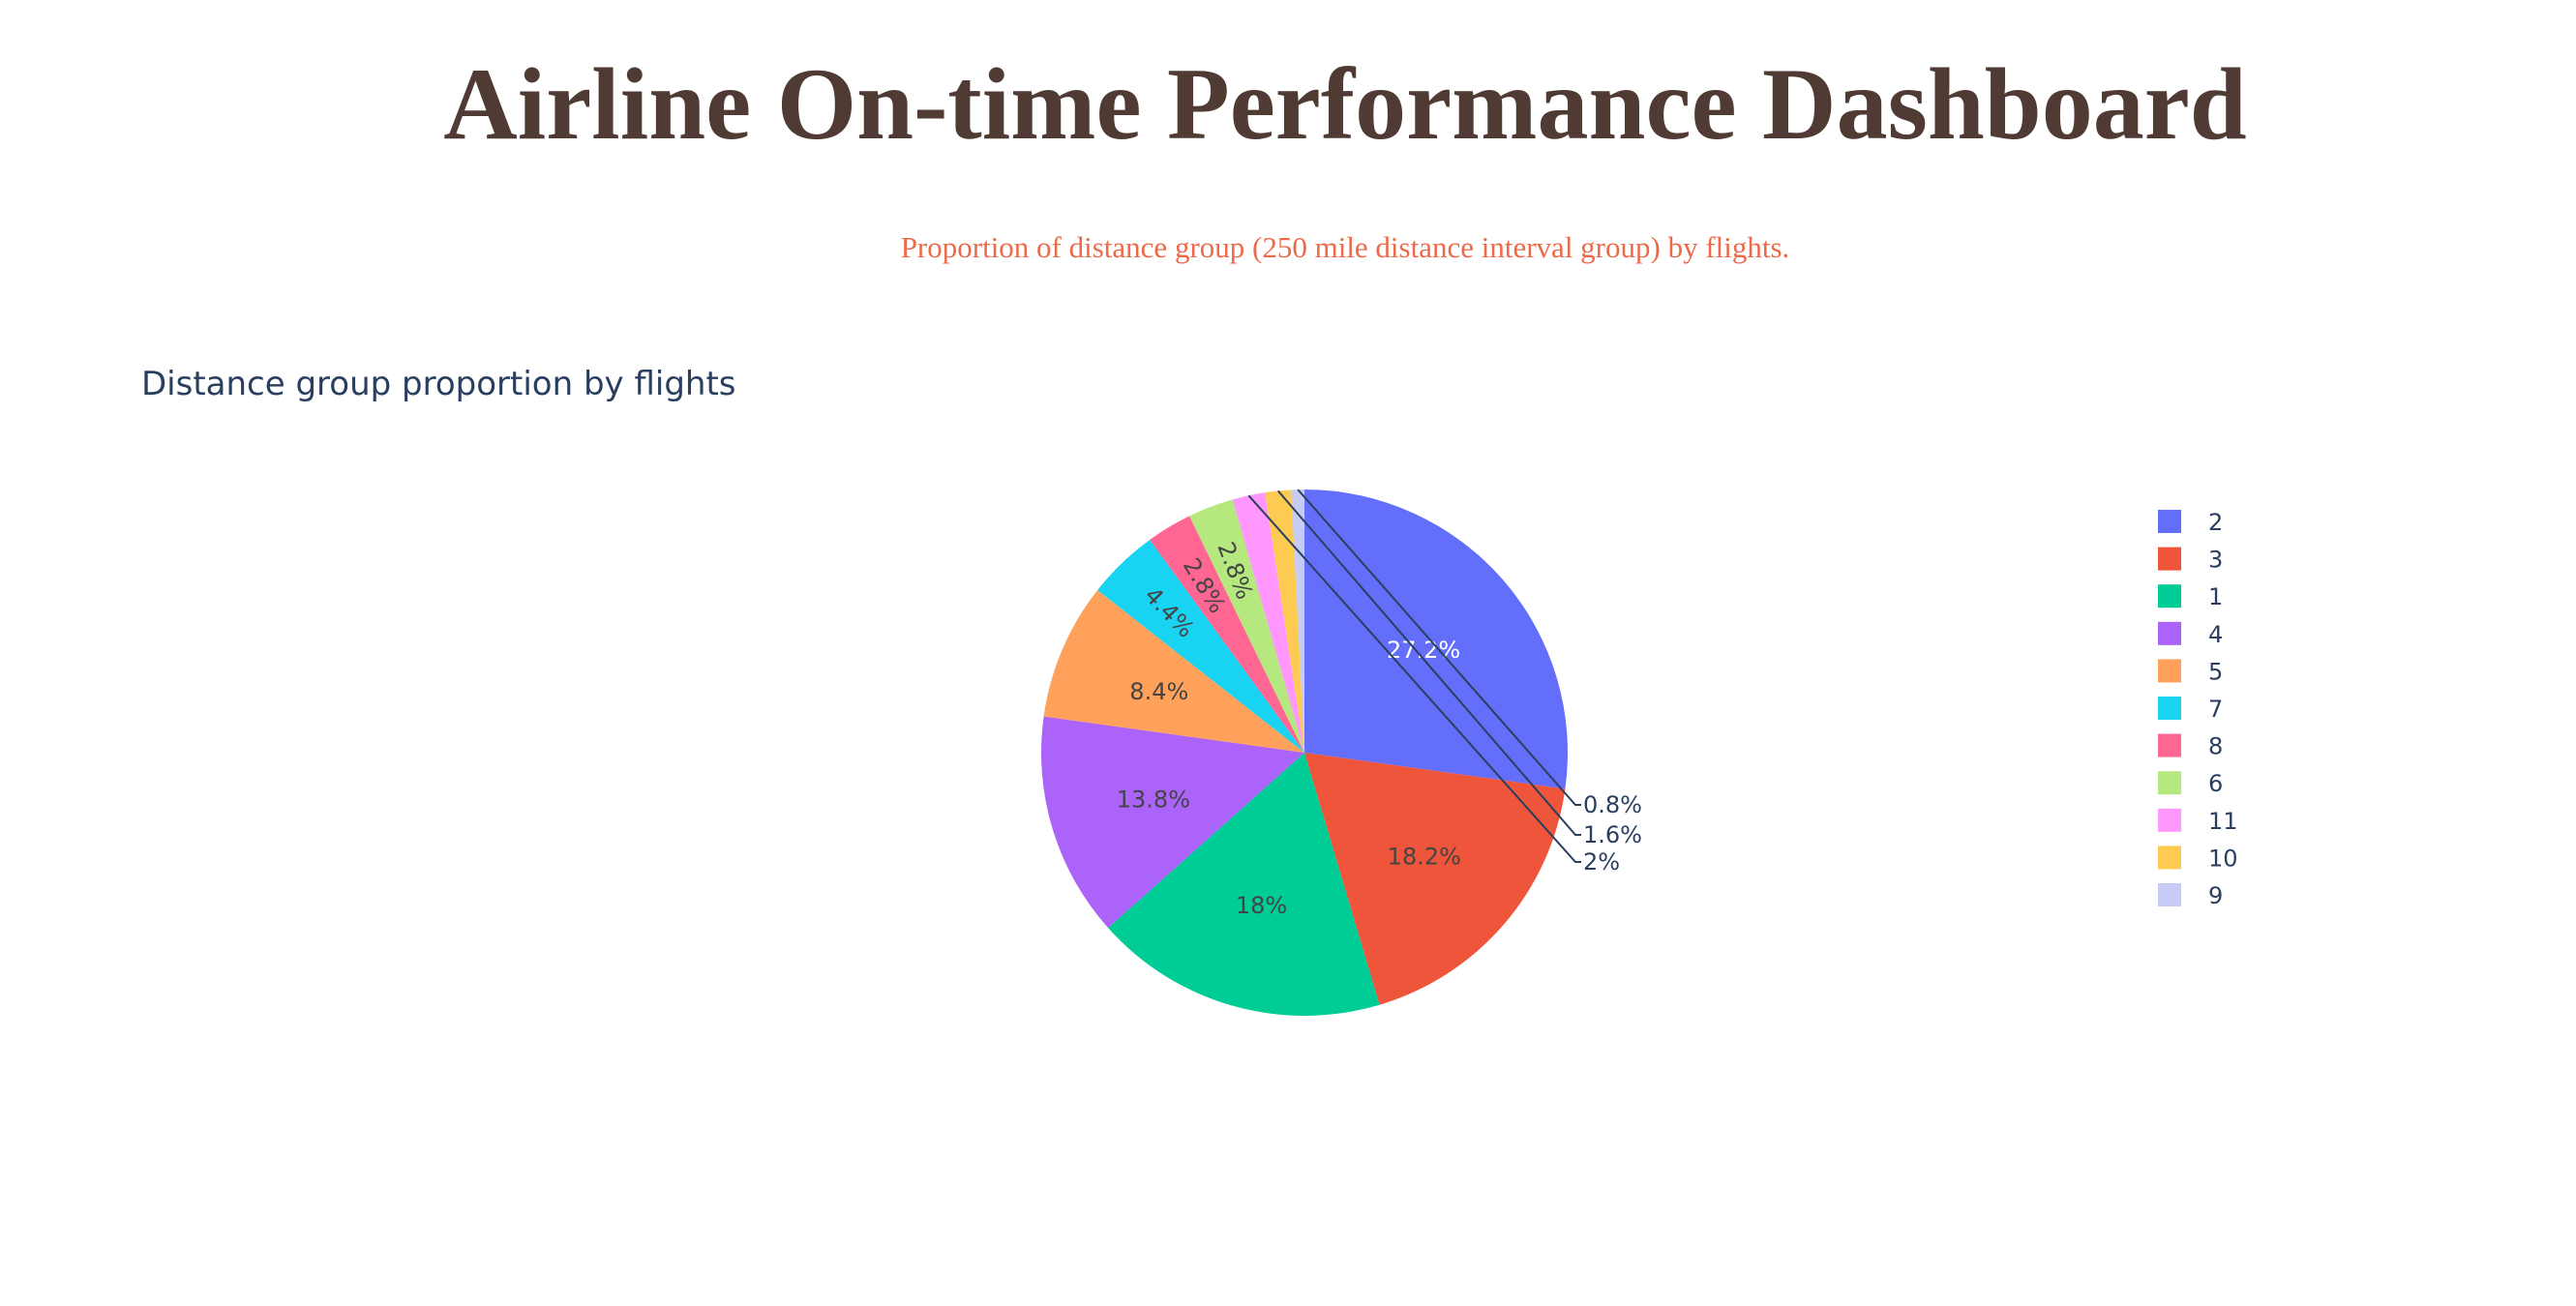 Image resolution: width=2576 pixels, height=1306 pixels. I want to click on slice-label-9: 0.8%, so click(1612, 804).